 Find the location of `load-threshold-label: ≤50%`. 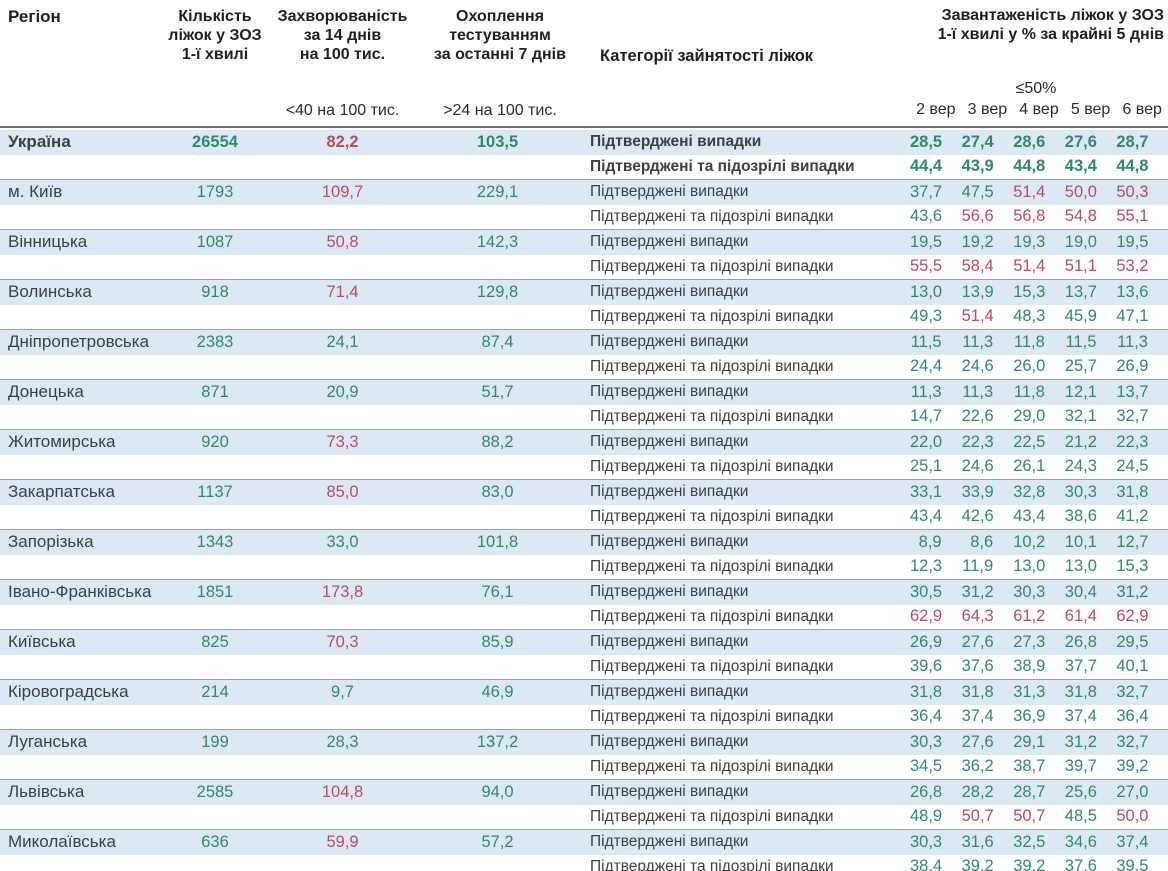

load-threshold-label: ≤50% is located at coordinates (1036, 88).